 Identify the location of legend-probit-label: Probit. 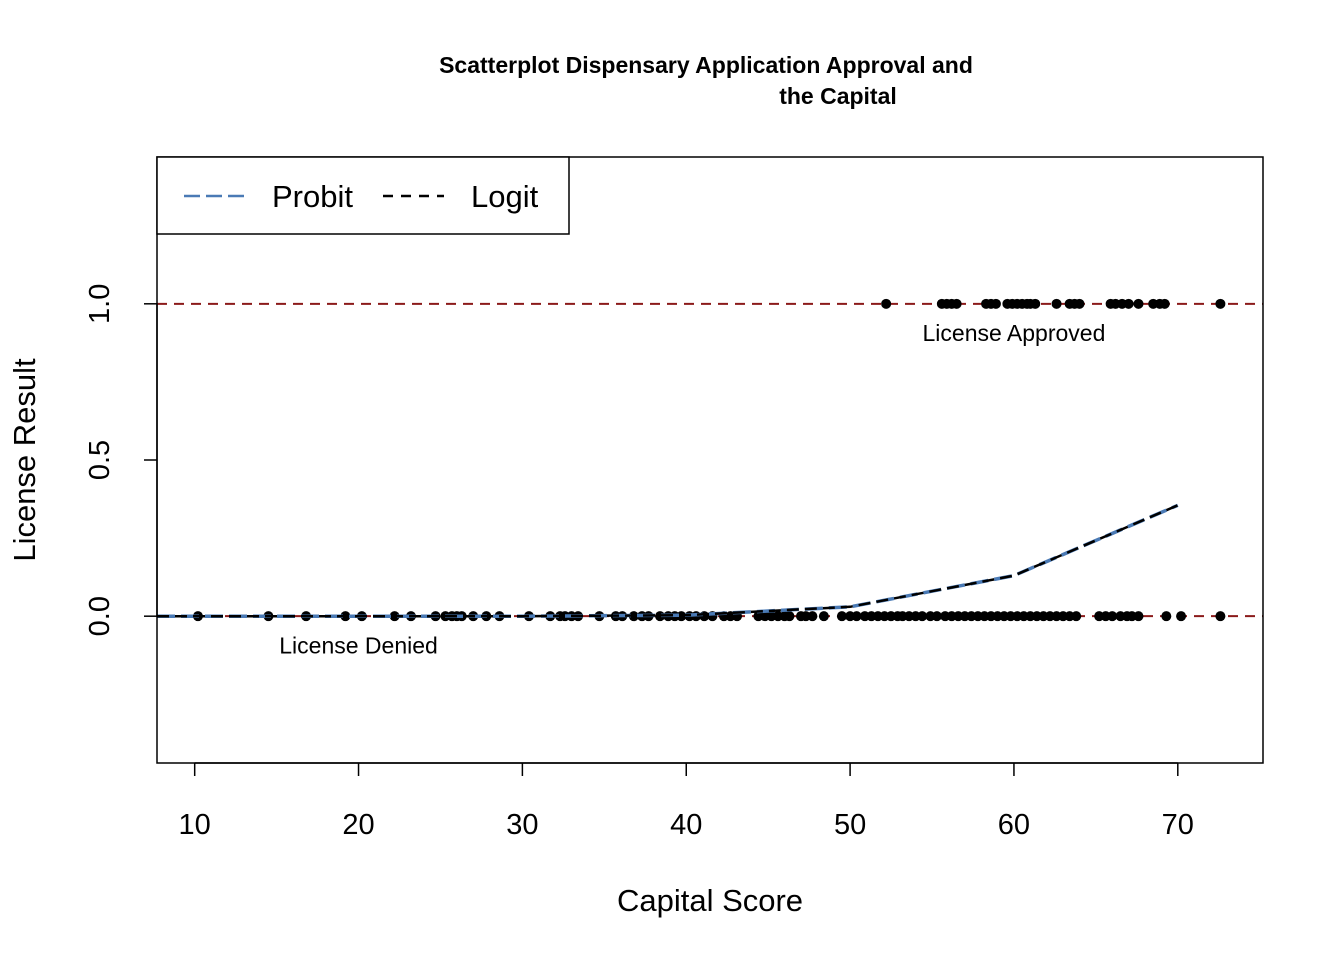
(312, 196).